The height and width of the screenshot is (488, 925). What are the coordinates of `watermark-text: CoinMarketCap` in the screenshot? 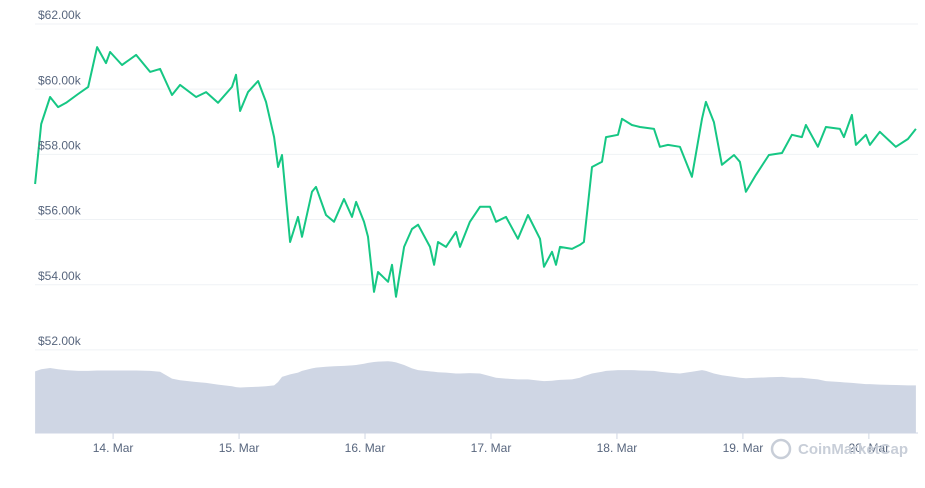 It's located at (853, 449).